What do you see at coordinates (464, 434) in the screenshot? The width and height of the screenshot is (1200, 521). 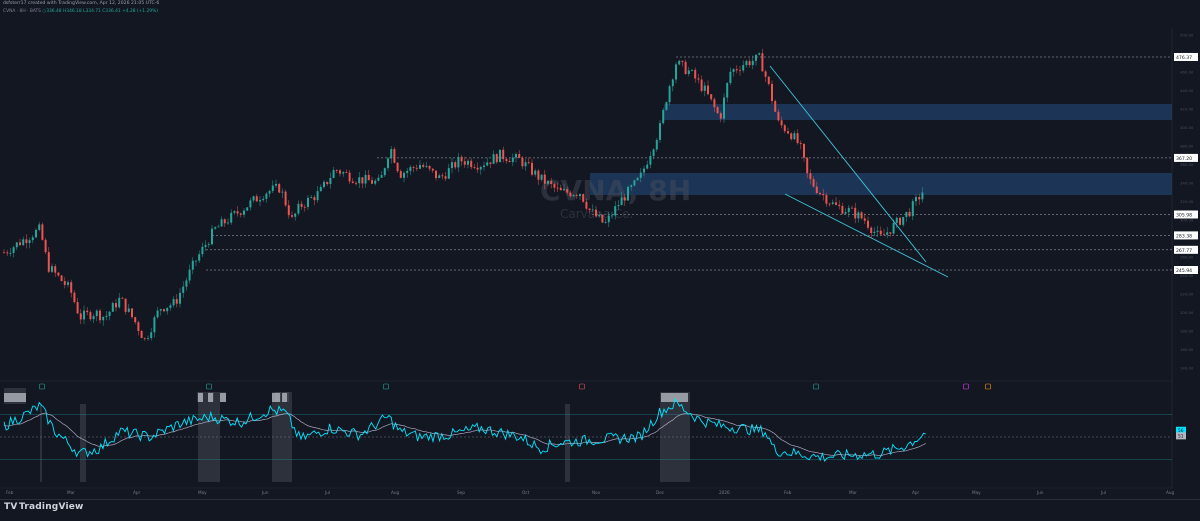 I see `rsi-ma-line` at bounding box center [464, 434].